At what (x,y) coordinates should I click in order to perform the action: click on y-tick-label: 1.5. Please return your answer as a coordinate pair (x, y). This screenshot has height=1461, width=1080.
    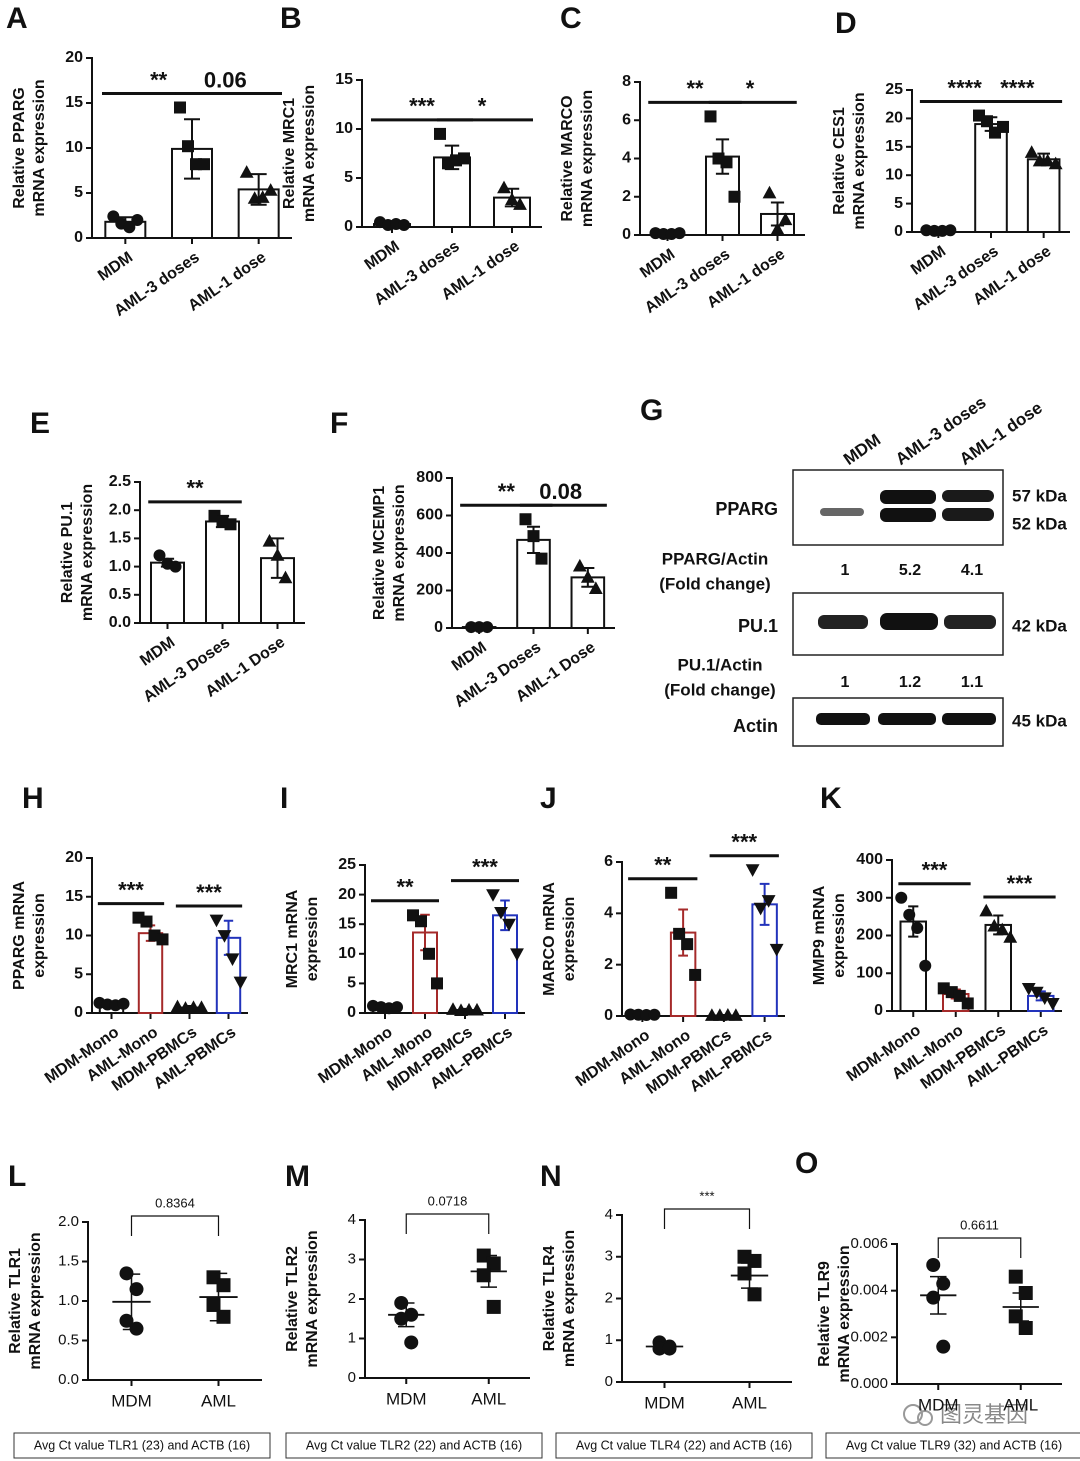
    Looking at the image, I should click on (68, 1260).